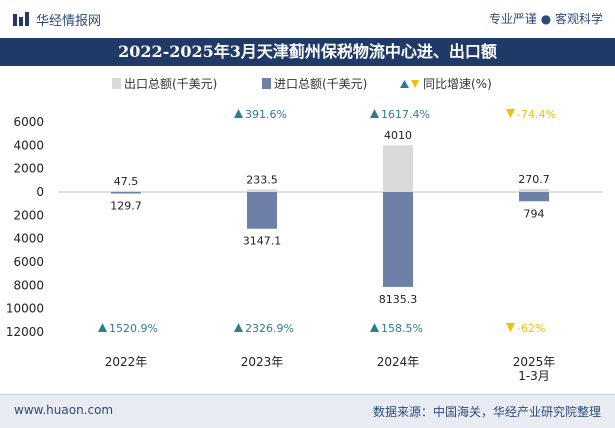  What do you see at coordinates (402, 328) in the screenshot?
I see `import-growth-label: 158.5%` at bounding box center [402, 328].